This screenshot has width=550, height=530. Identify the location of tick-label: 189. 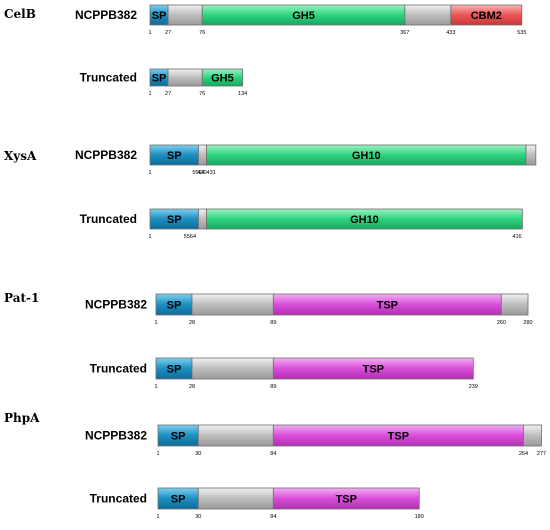
(419, 517).